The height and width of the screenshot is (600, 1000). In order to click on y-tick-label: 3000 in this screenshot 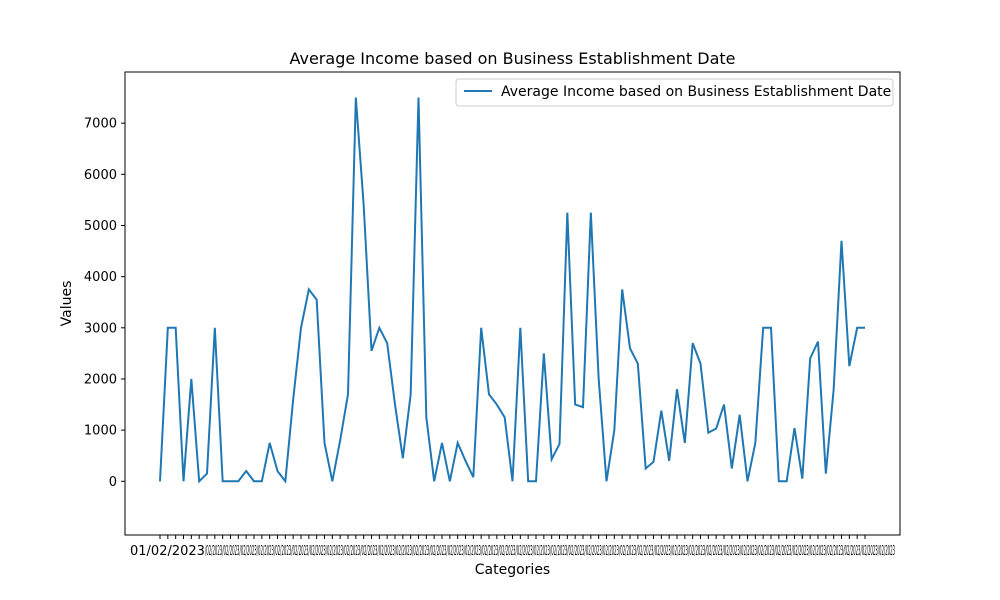, I will do `click(100, 328)`.